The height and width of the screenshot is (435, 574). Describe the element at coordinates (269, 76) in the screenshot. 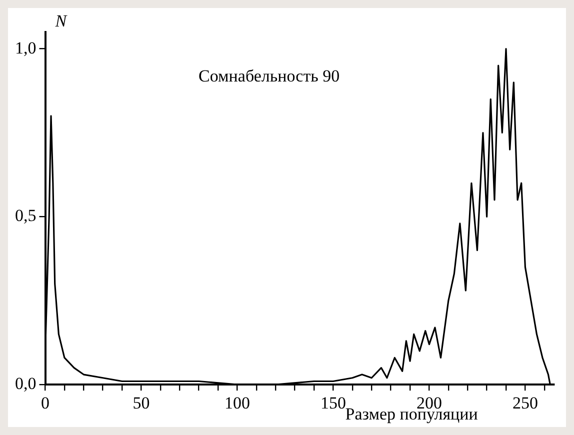

I see `annotation: Сомнабельность 90` at that location.